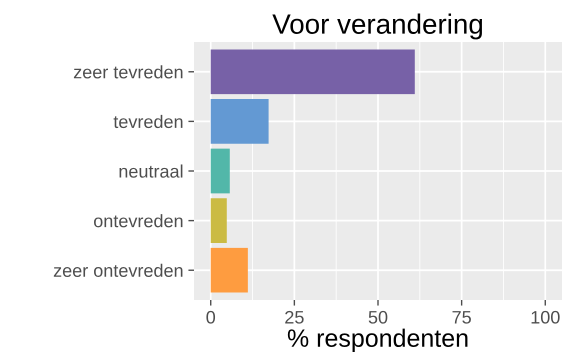 The height and width of the screenshot is (361, 570). Describe the element at coordinates (138, 221) in the screenshot. I see `y-tick-label: ontevreden` at that location.